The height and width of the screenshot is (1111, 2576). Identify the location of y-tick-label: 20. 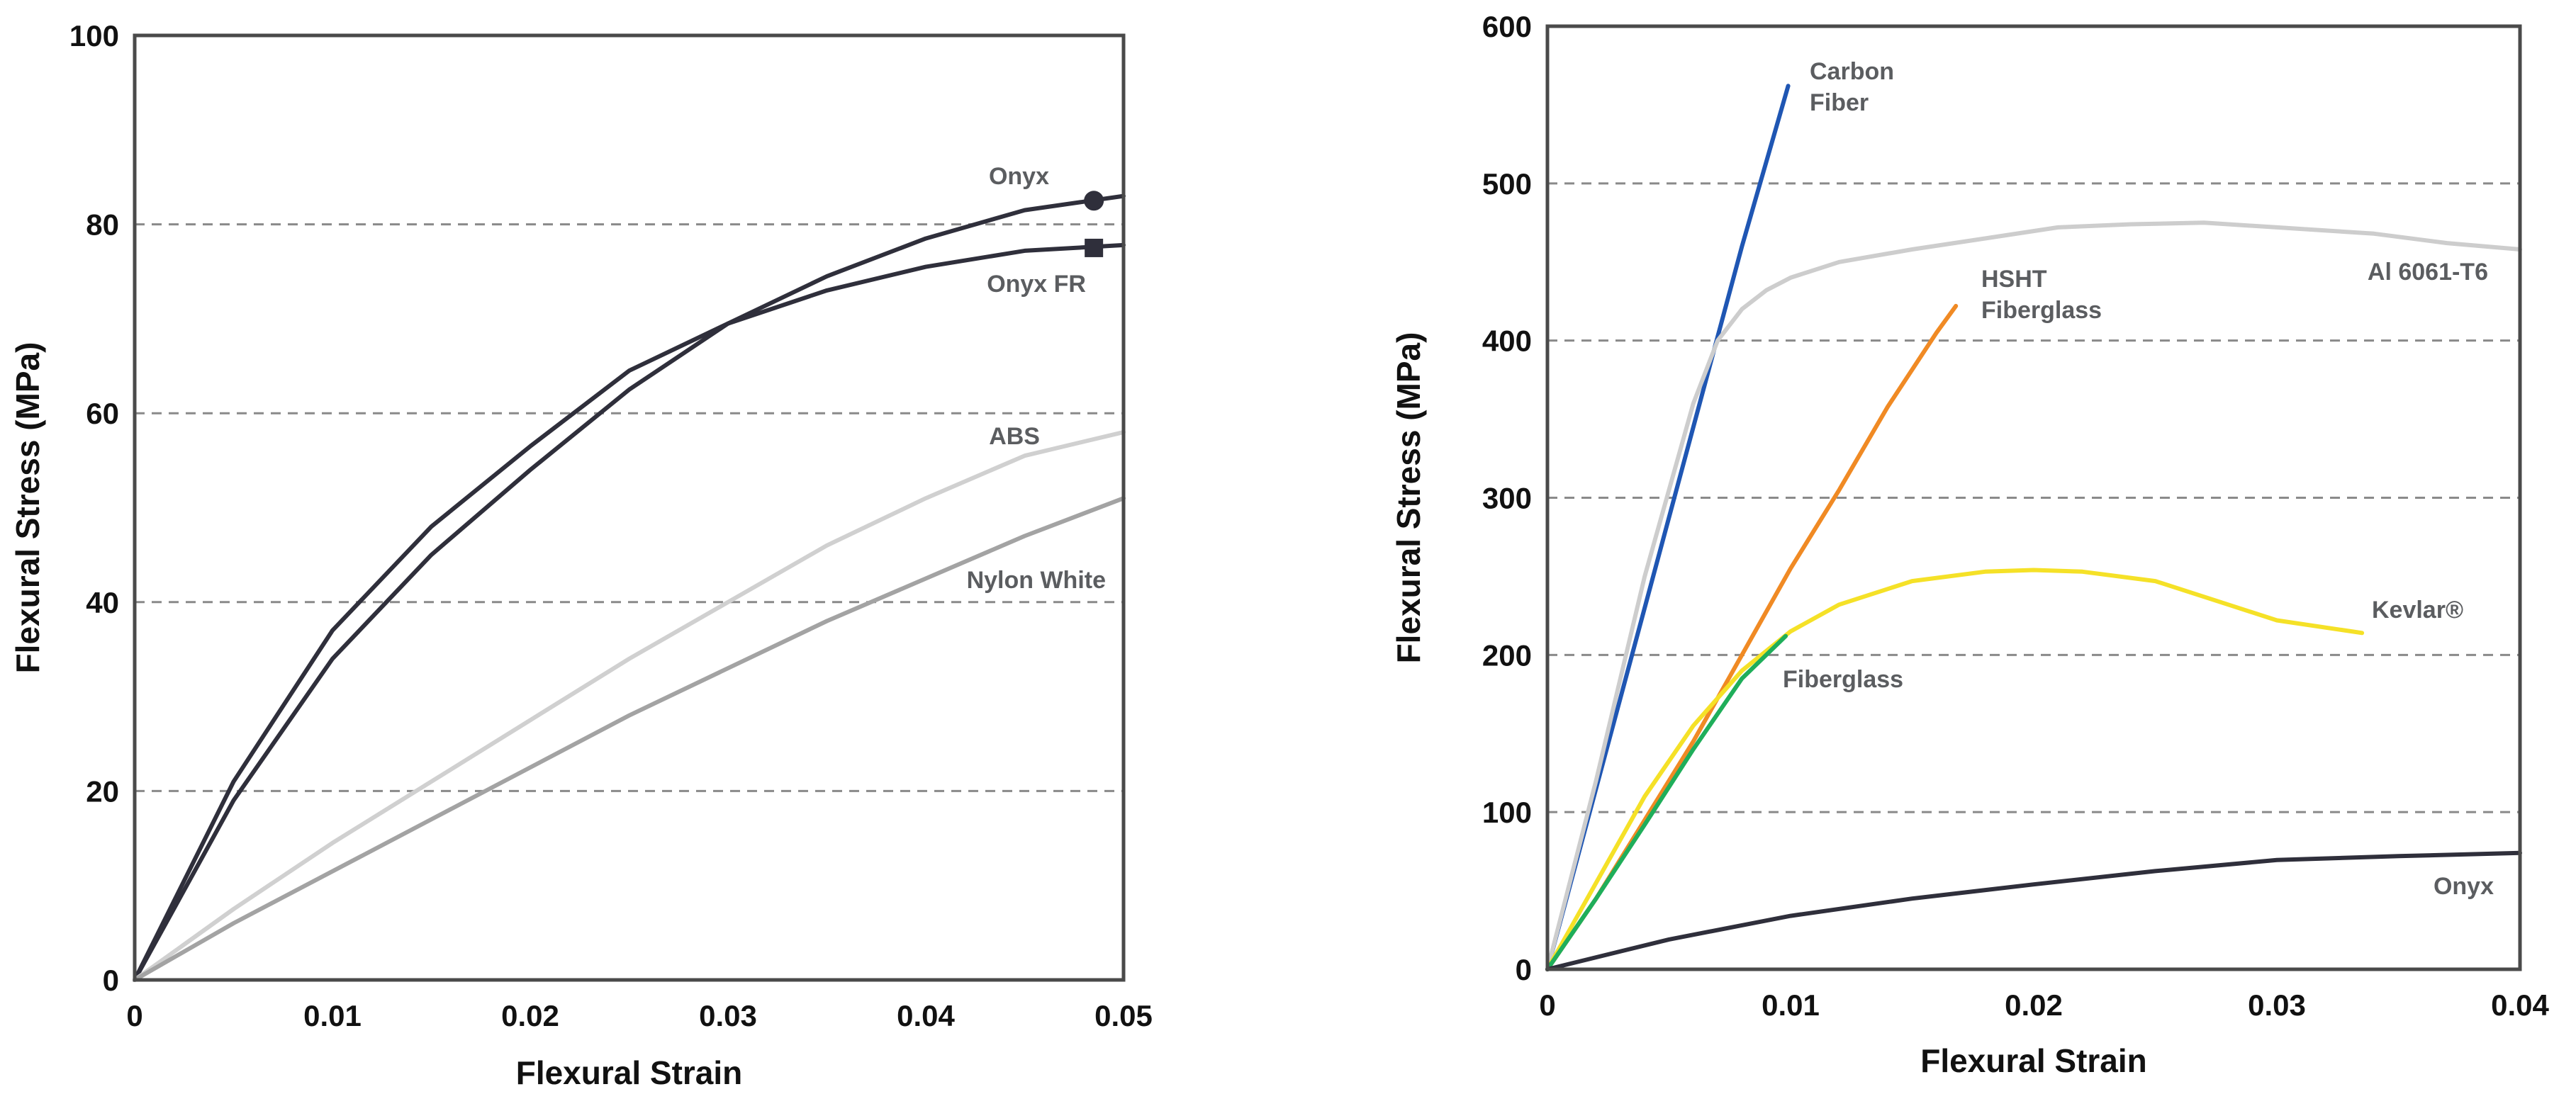
(103, 791).